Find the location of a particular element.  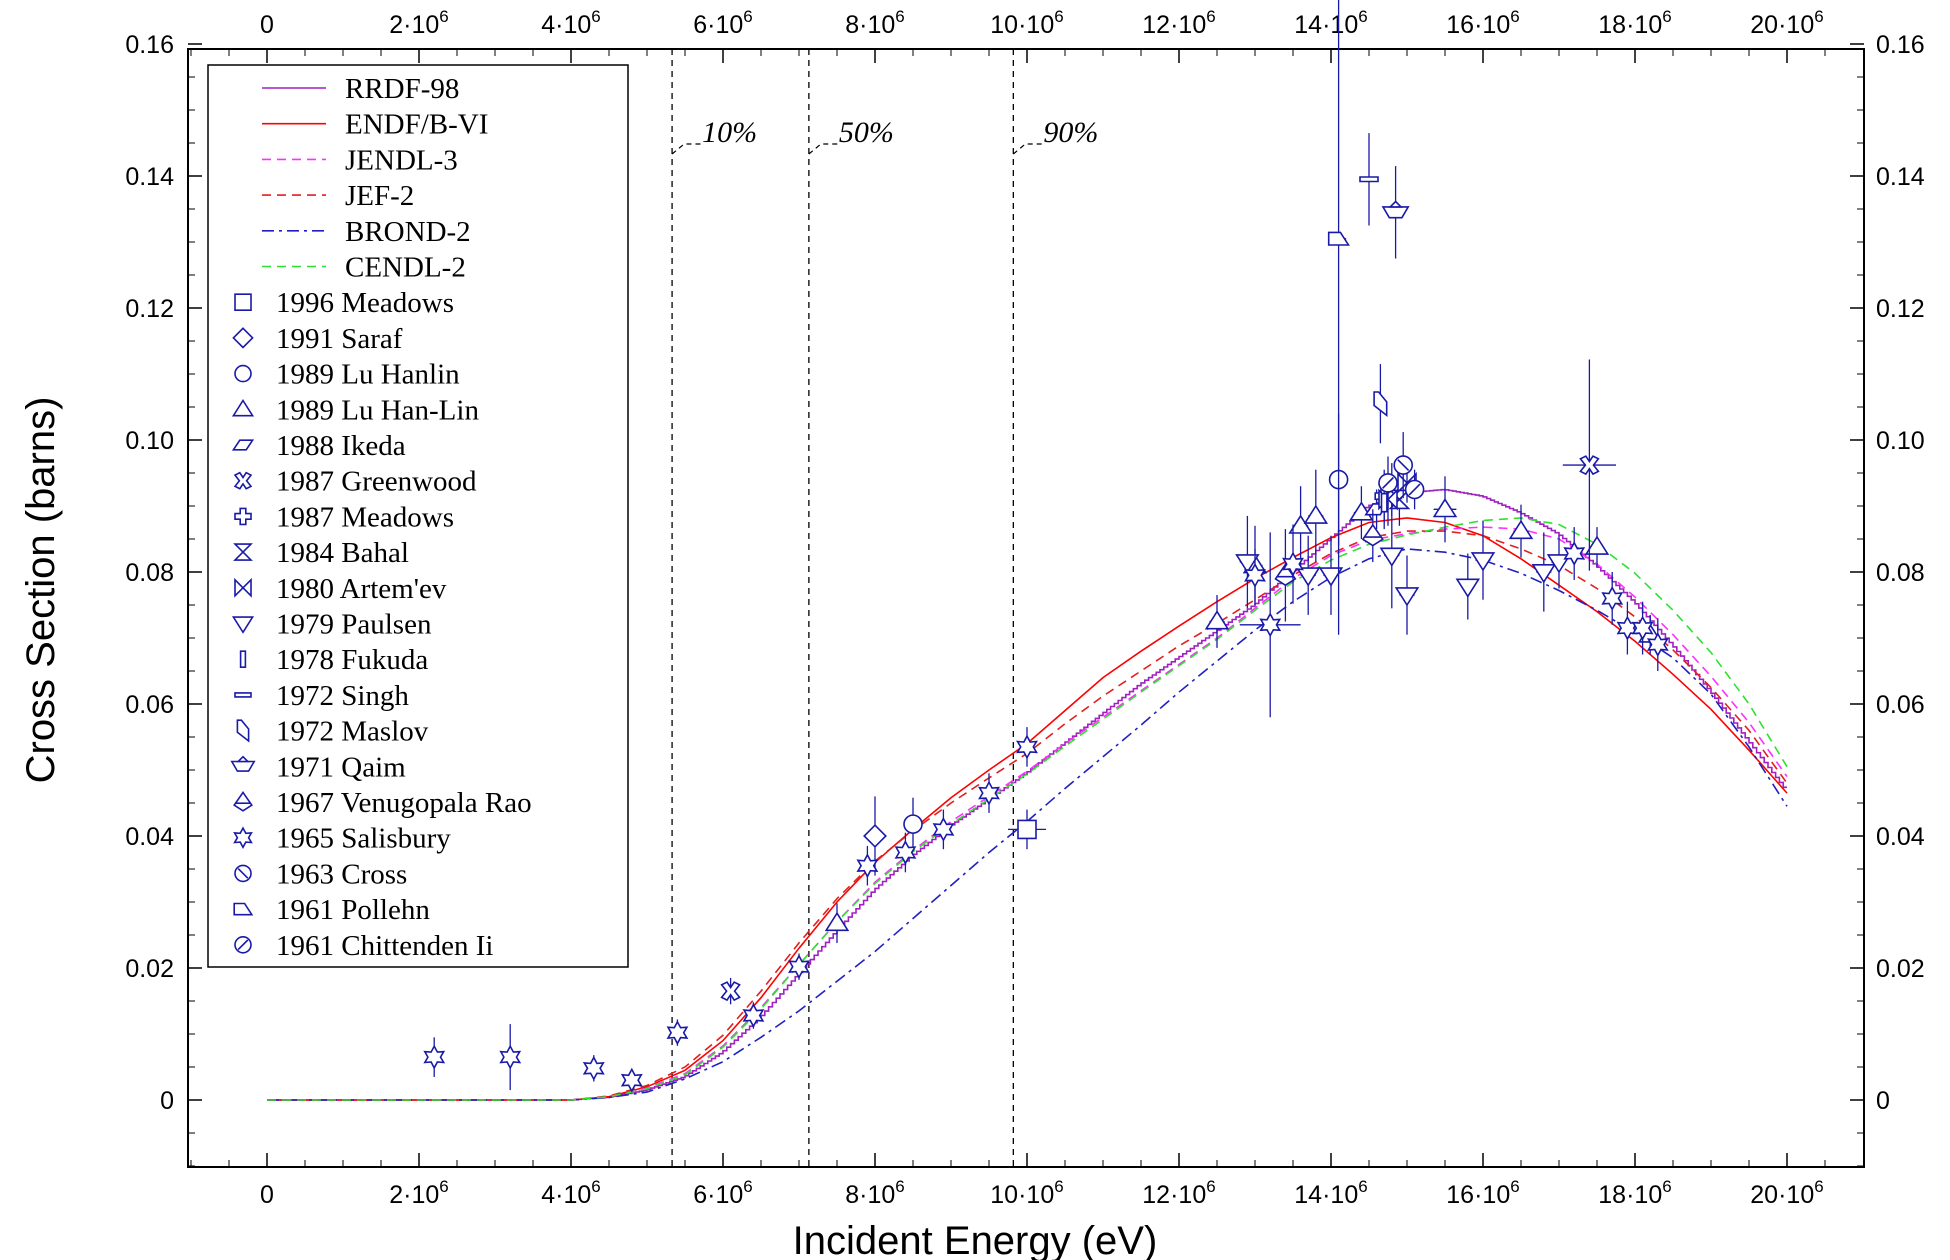

x-tick-label-top: 4·10⁶ is located at coordinates (571, 23).